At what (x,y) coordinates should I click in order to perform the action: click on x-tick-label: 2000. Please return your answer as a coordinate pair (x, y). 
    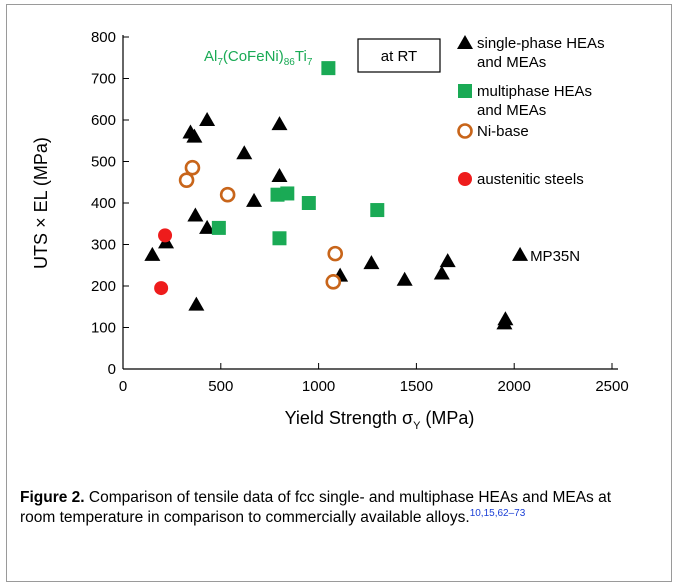
    Looking at the image, I should click on (514, 386).